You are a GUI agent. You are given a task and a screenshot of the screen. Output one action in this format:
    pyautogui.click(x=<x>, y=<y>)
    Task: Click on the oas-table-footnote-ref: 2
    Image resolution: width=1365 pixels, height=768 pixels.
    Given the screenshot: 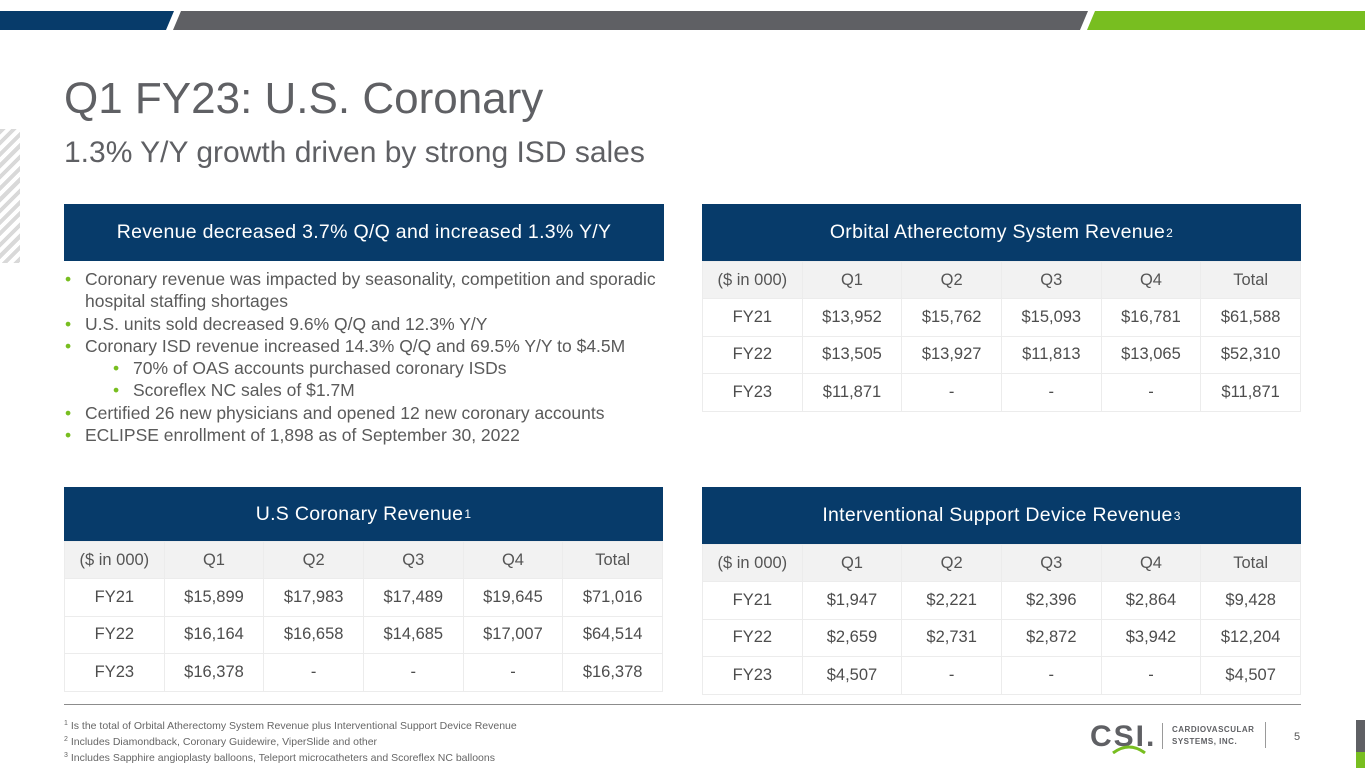 What is the action you would take?
    pyautogui.click(x=1170, y=232)
    